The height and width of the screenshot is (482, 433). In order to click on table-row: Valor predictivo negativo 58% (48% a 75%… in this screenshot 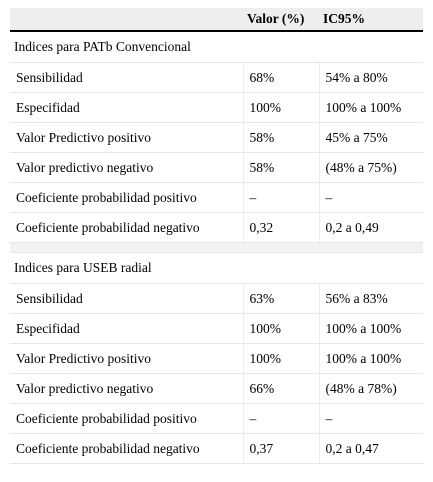, I will do `click(216, 167)`.